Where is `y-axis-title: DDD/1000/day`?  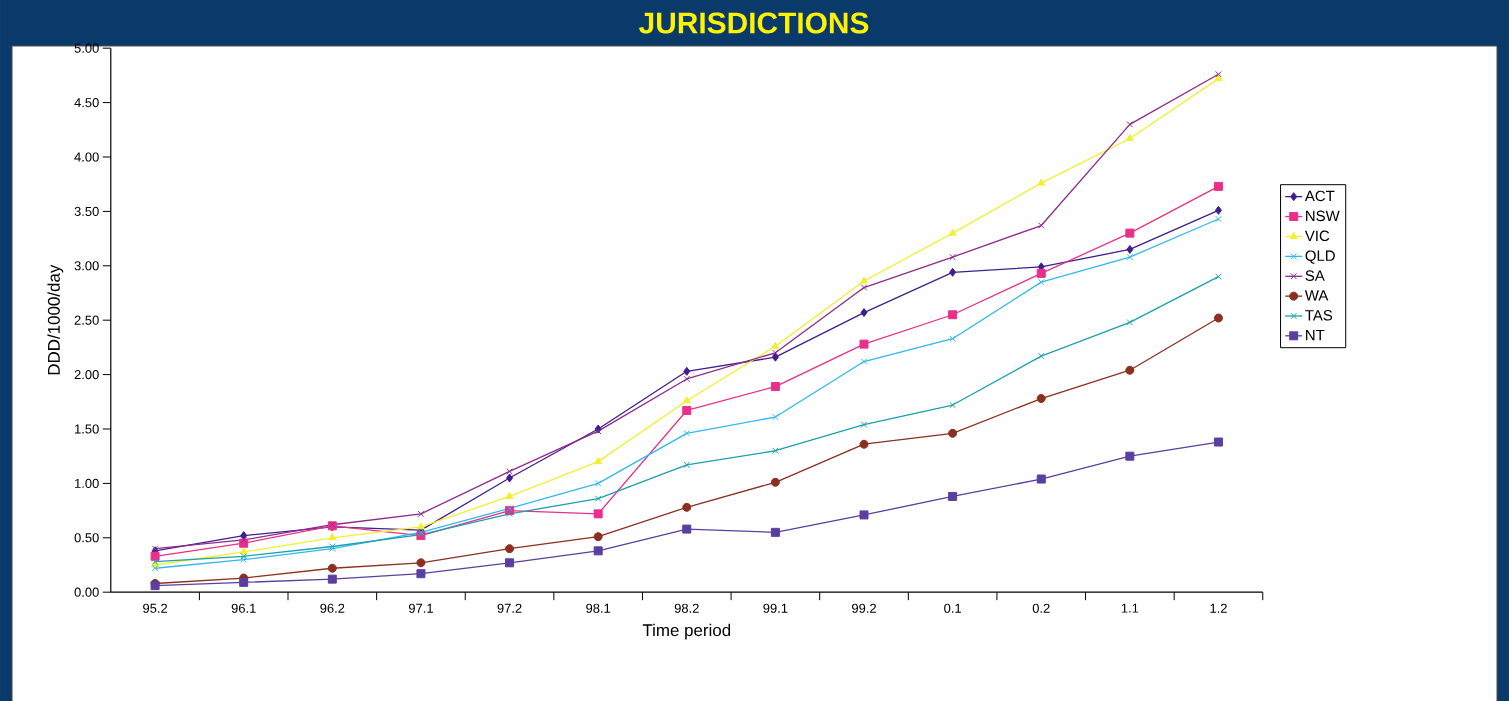 y-axis-title: DDD/1000/day is located at coordinates (55, 319).